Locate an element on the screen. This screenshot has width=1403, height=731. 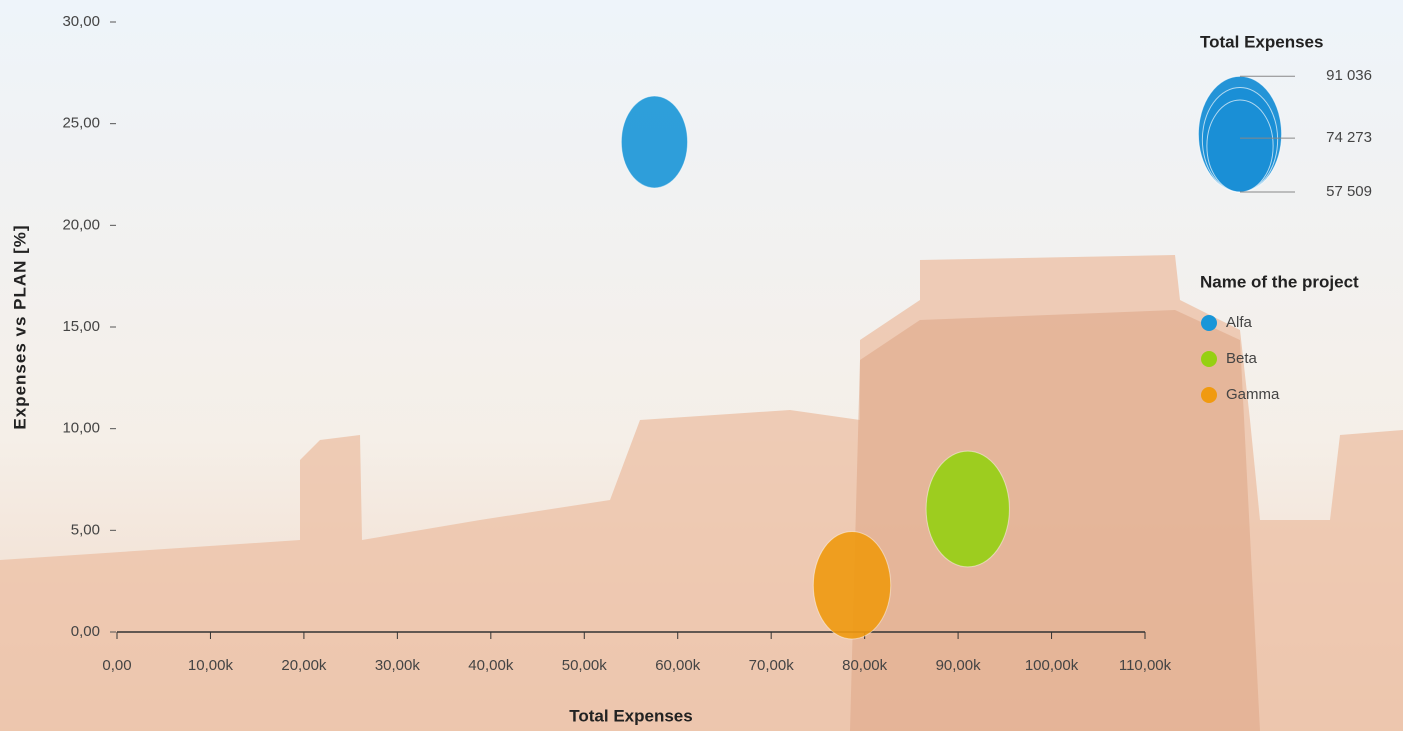
x-tick-label: 20,00k is located at coordinates (304, 665).